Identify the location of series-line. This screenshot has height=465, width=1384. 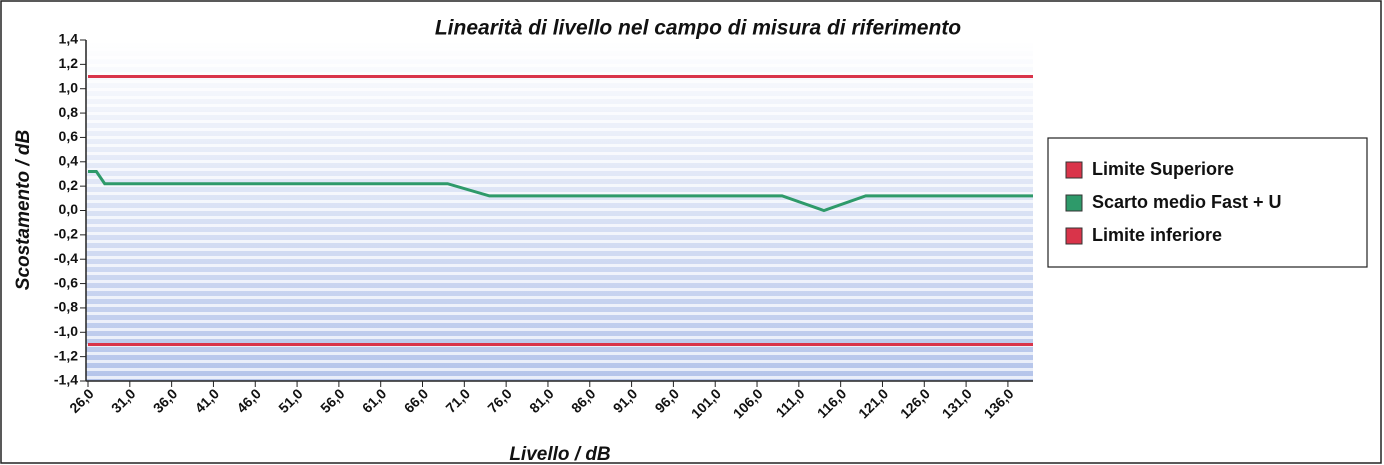
(560, 191).